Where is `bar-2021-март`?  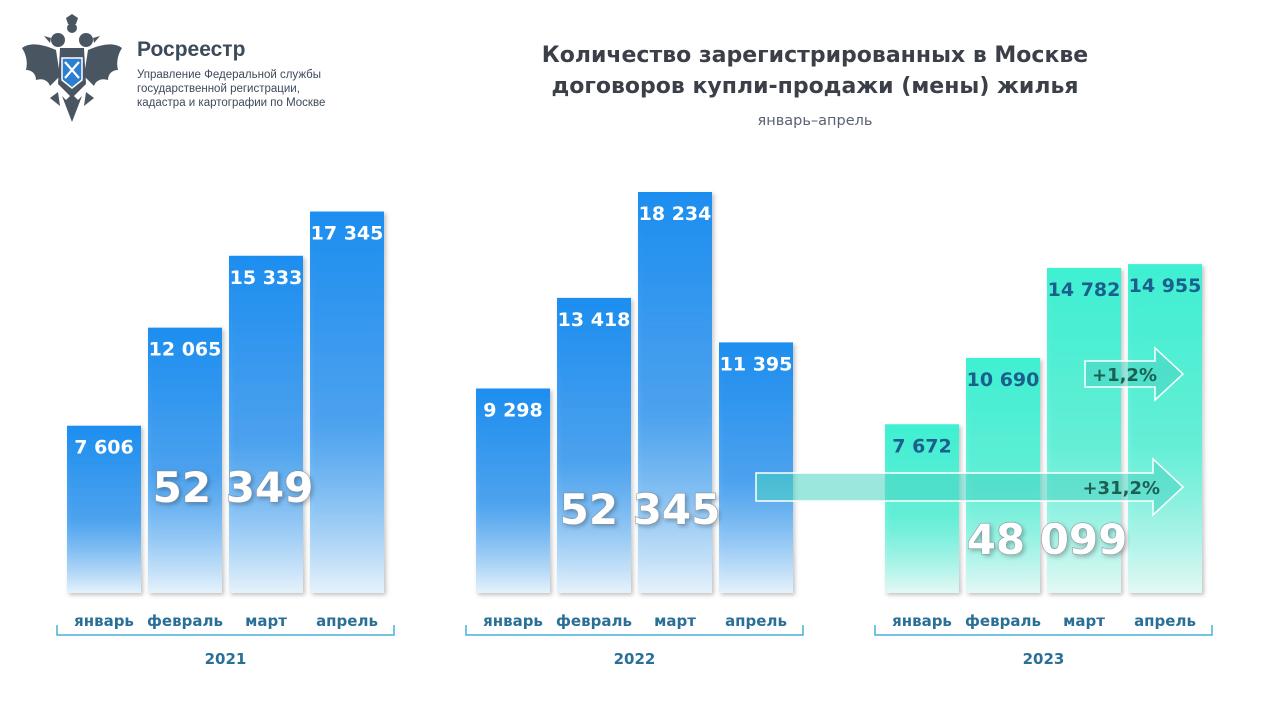
bar-2021-март is located at coordinates (266, 424).